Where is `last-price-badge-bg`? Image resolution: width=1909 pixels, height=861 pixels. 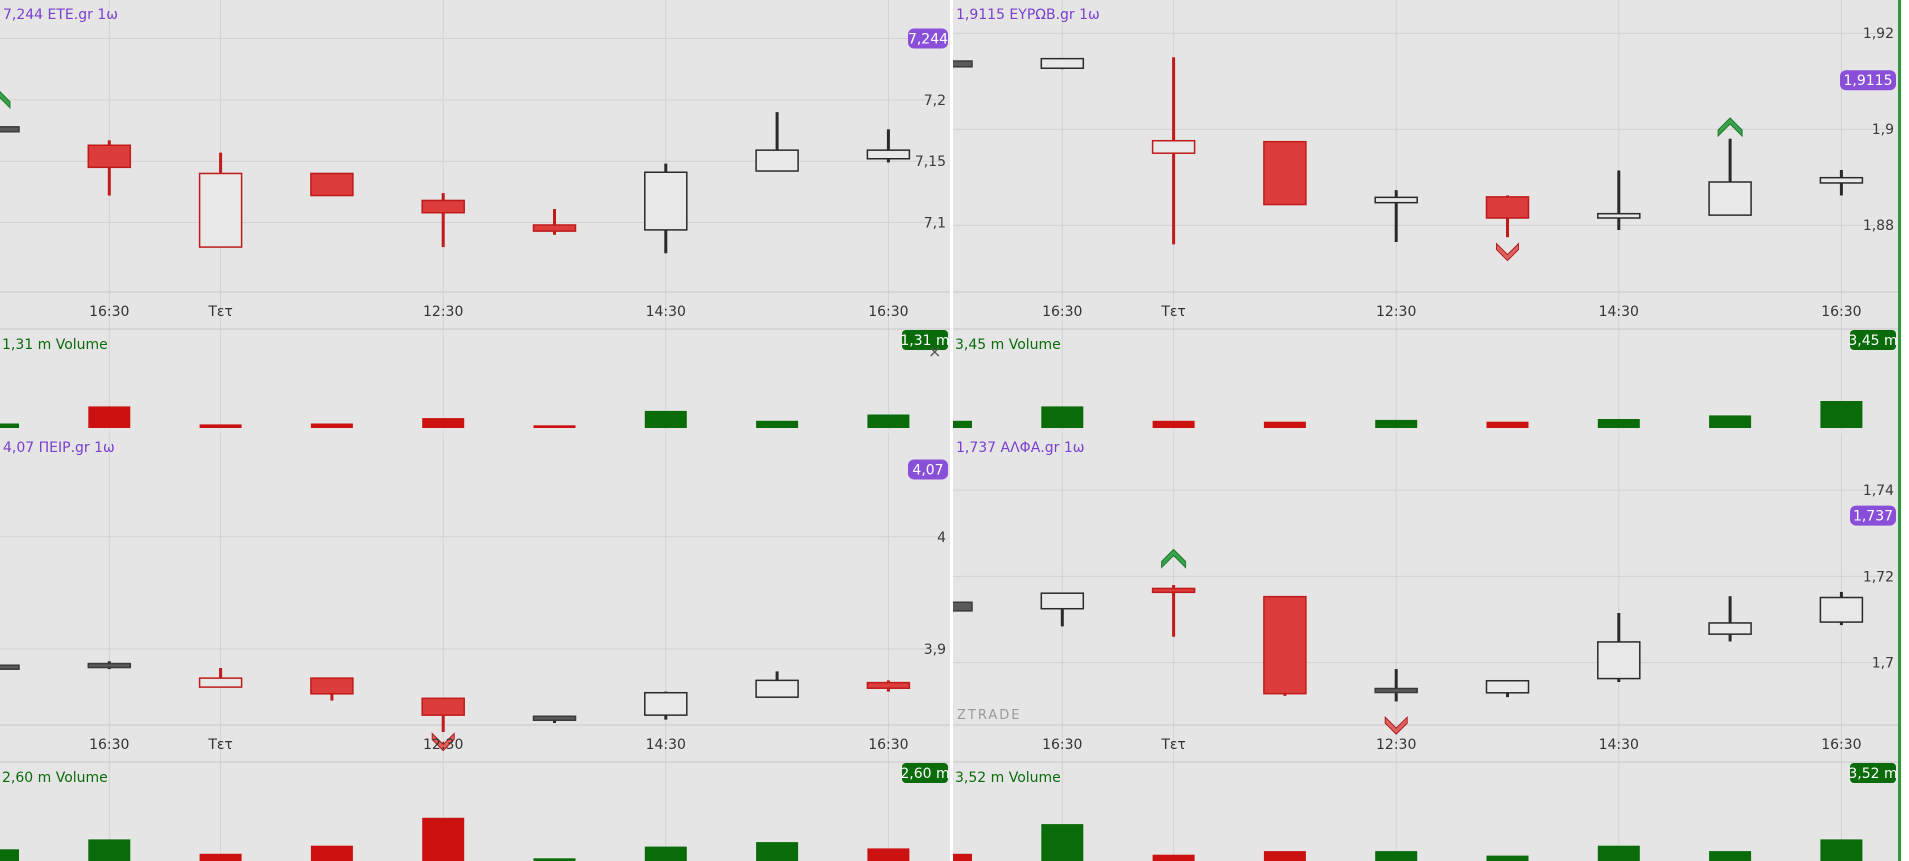 last-price-badge-bg is located at coordinates (1868, 80).